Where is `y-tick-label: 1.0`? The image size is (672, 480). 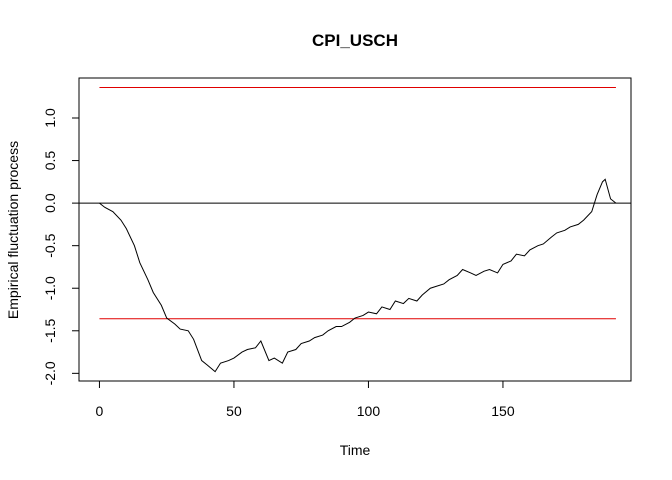 y-tick-label: 1.0 is located at coordinates (50, 118).